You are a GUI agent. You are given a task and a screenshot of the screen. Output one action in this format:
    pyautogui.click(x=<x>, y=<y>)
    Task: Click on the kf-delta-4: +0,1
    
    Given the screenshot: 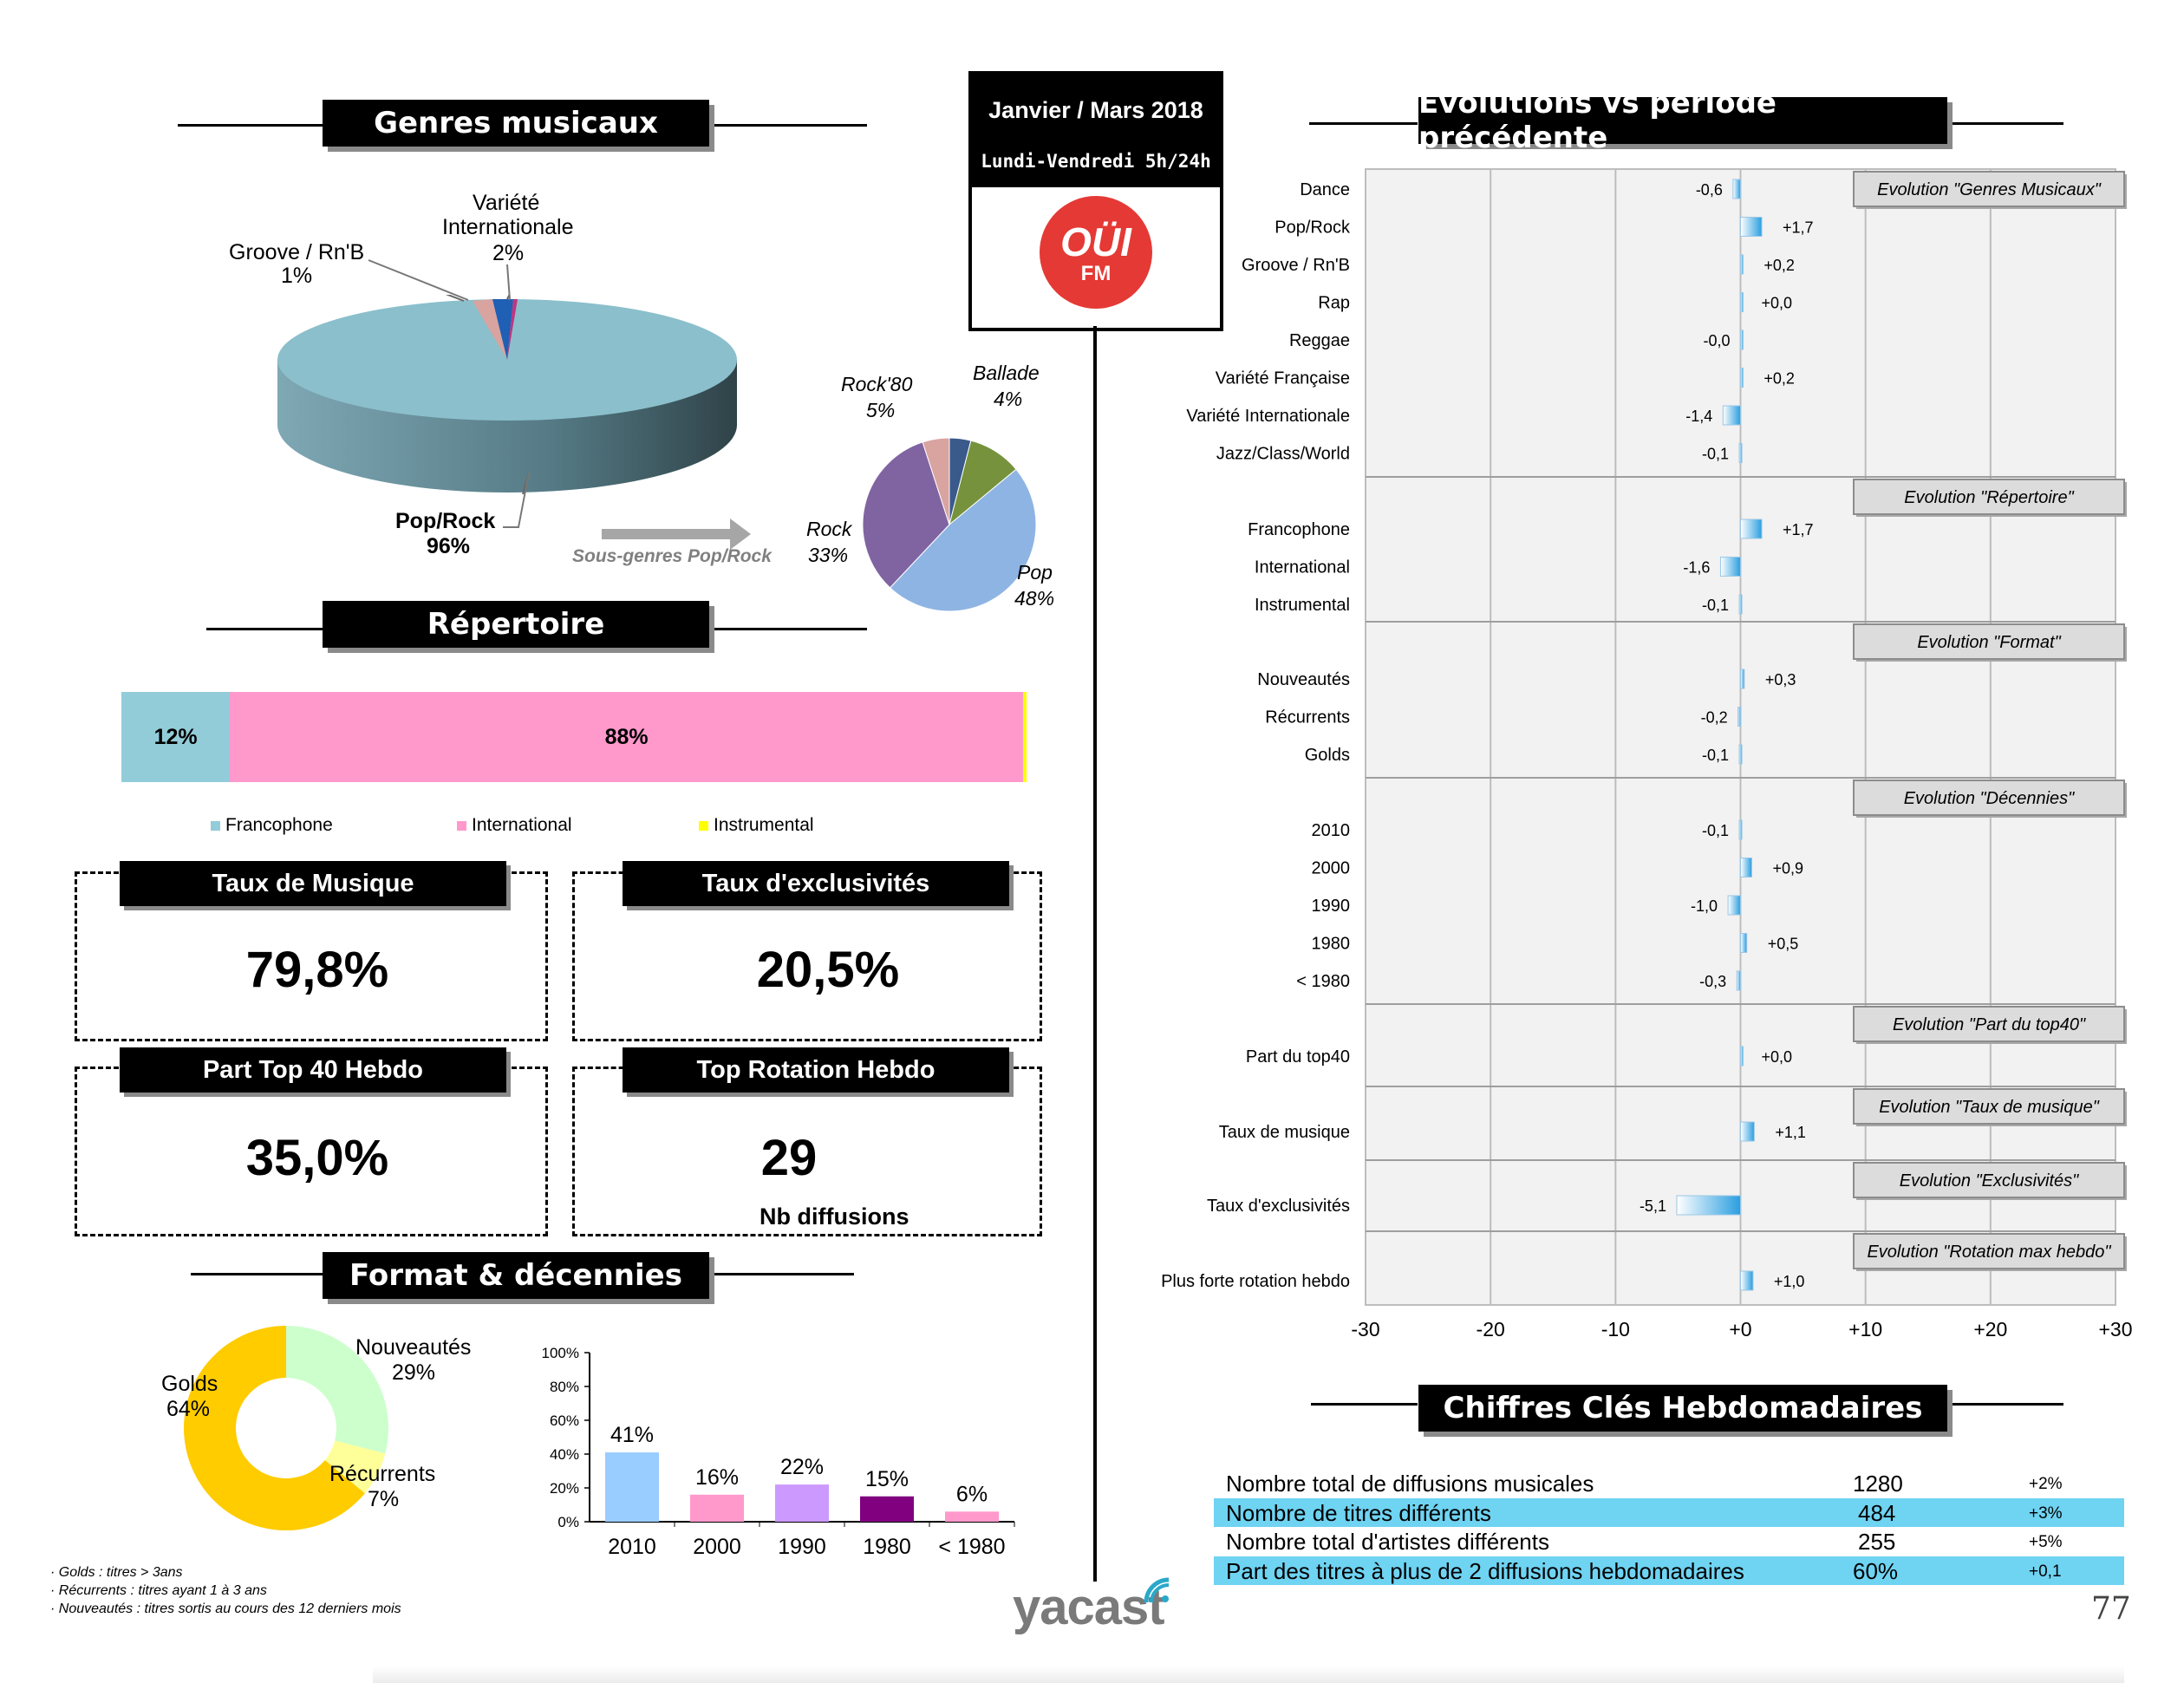 What is the action you would take?
    pyautogui.click(x=2045, y=1572)
    